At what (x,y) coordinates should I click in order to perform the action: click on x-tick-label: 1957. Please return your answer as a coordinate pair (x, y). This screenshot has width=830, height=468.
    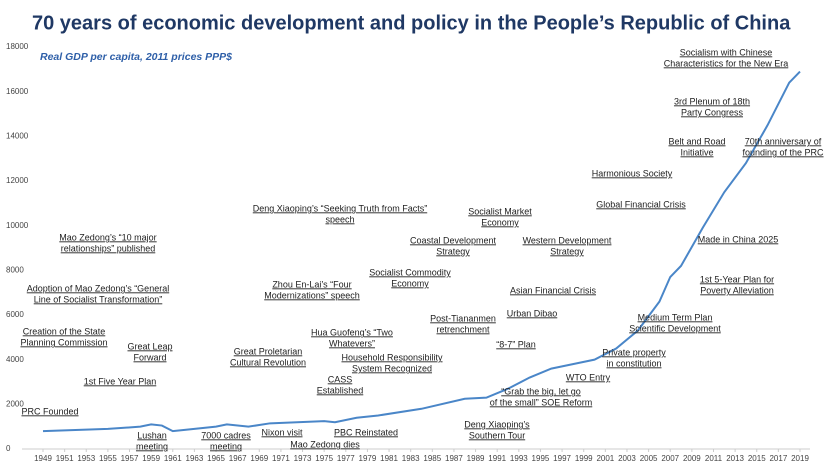
    Looking at the image, I should click on (130, 458).